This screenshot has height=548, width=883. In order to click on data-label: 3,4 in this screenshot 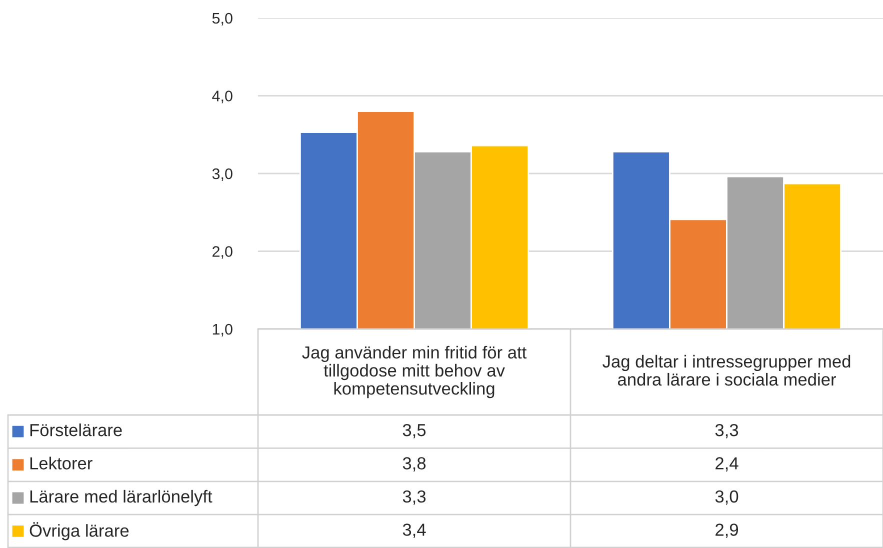, I will do `click(414, 531)`.